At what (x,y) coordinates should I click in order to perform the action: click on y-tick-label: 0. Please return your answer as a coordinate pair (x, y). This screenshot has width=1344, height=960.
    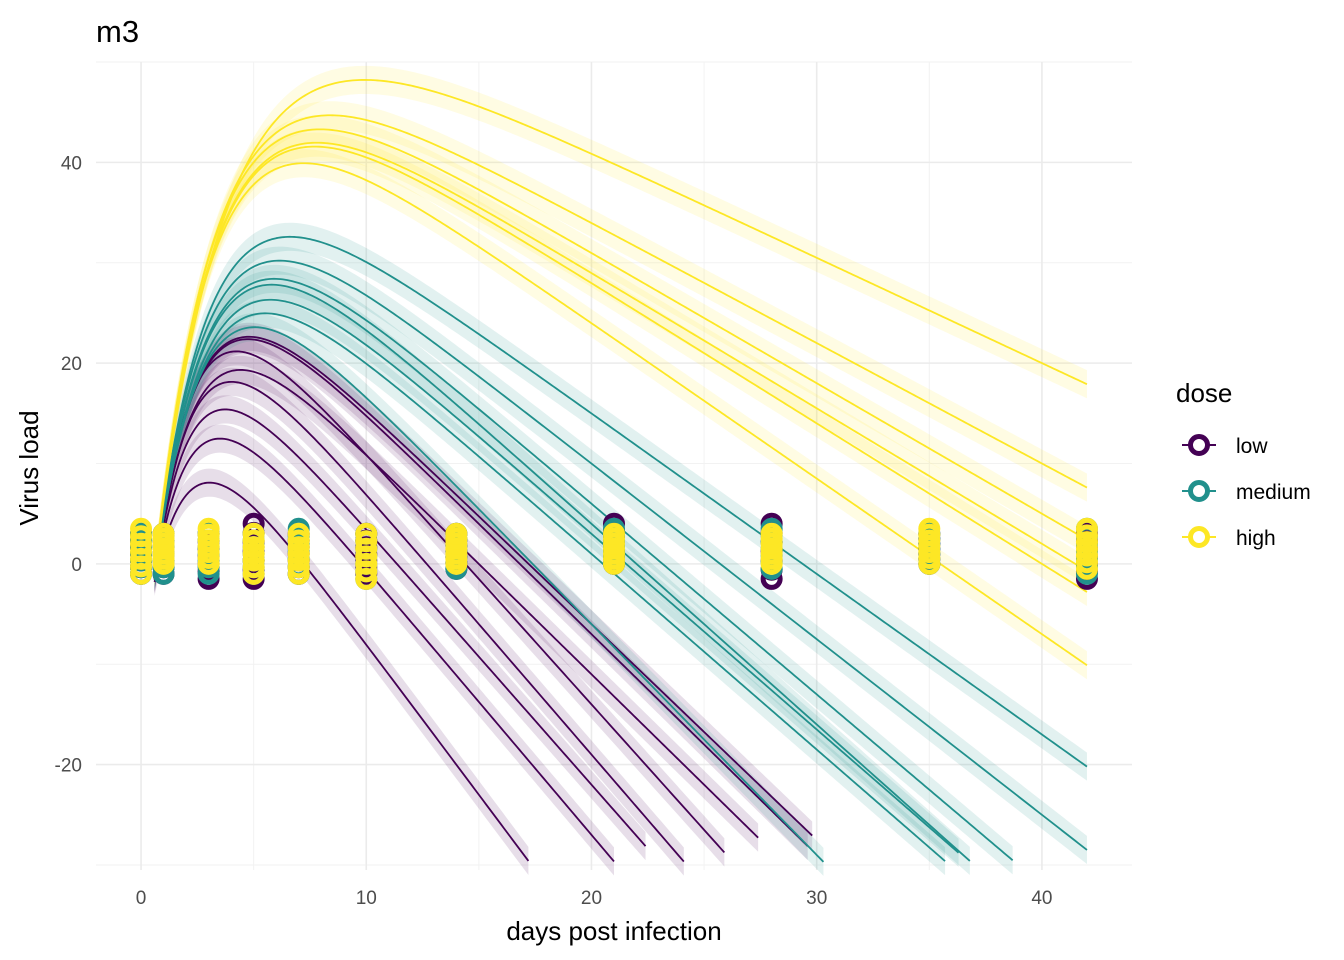
    Looking at the image, I should click on (76, 565).